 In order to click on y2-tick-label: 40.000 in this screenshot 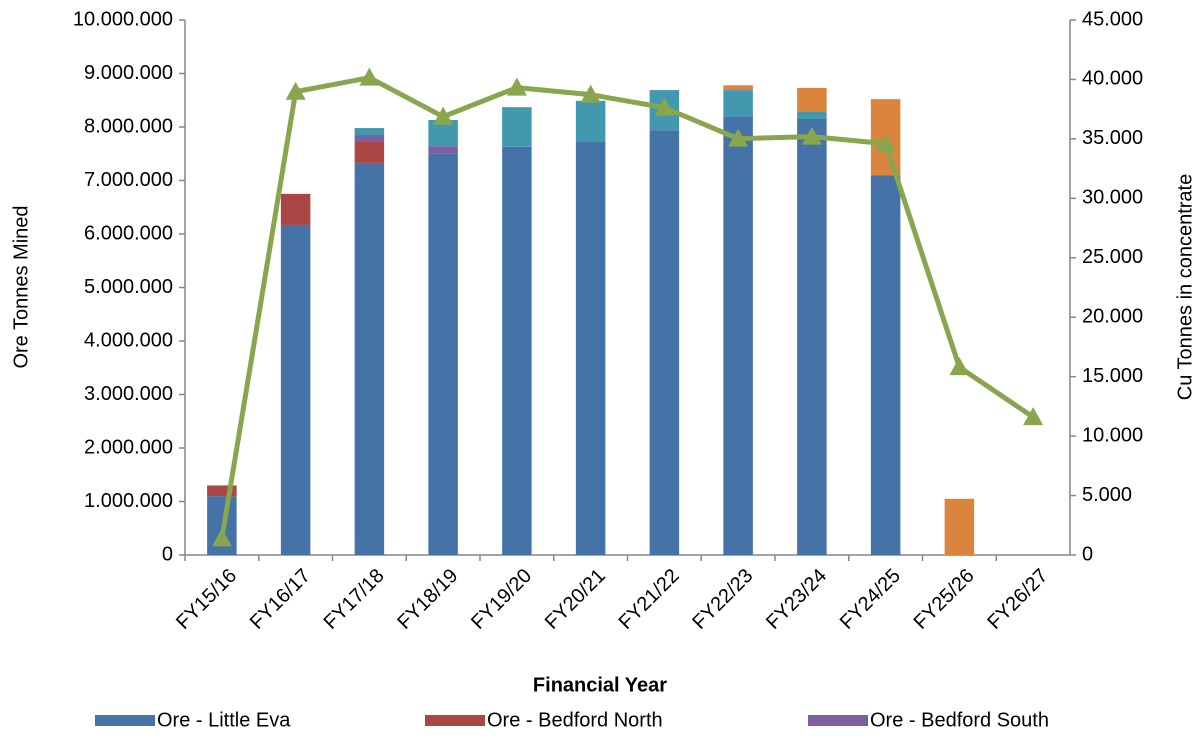, I will do `click(1112, 79)`.